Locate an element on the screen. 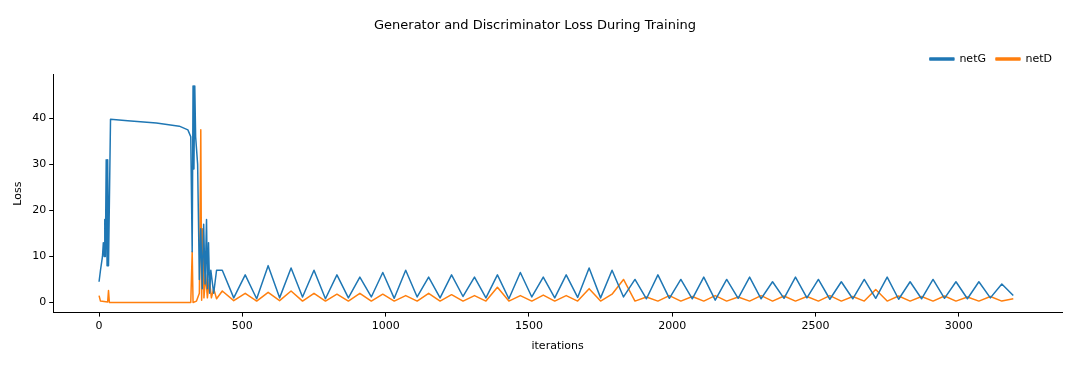 Image resolution: width=1080 pixels, height=365 pixels. x-tick-label: 0 is located at coordinates (99, 326).